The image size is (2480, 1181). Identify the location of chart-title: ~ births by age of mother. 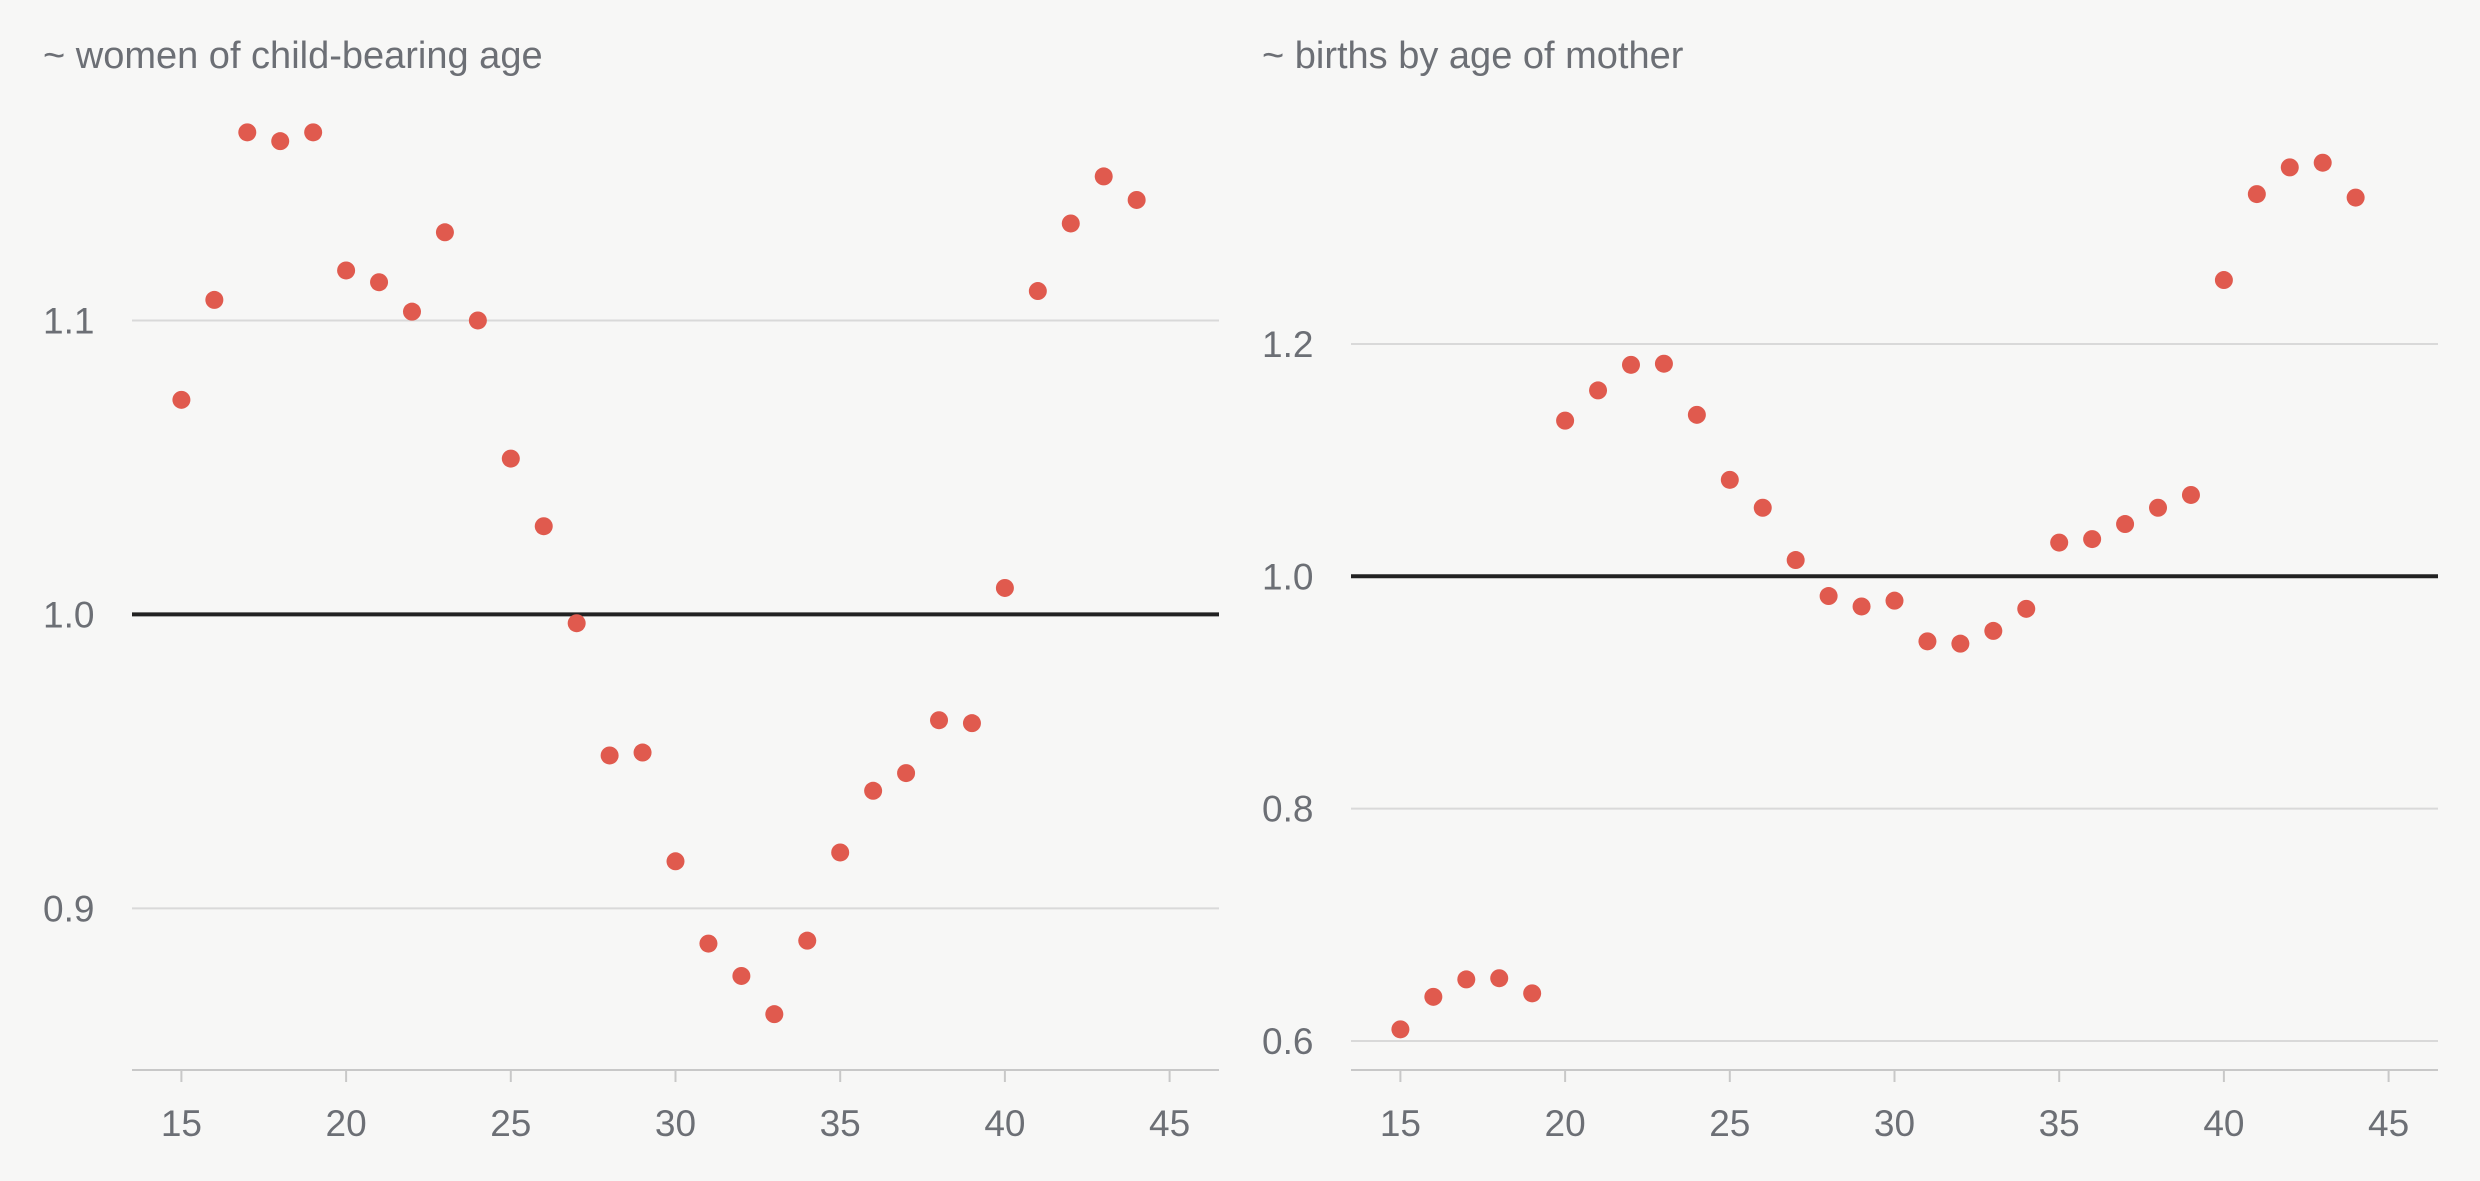
(1473, 56).